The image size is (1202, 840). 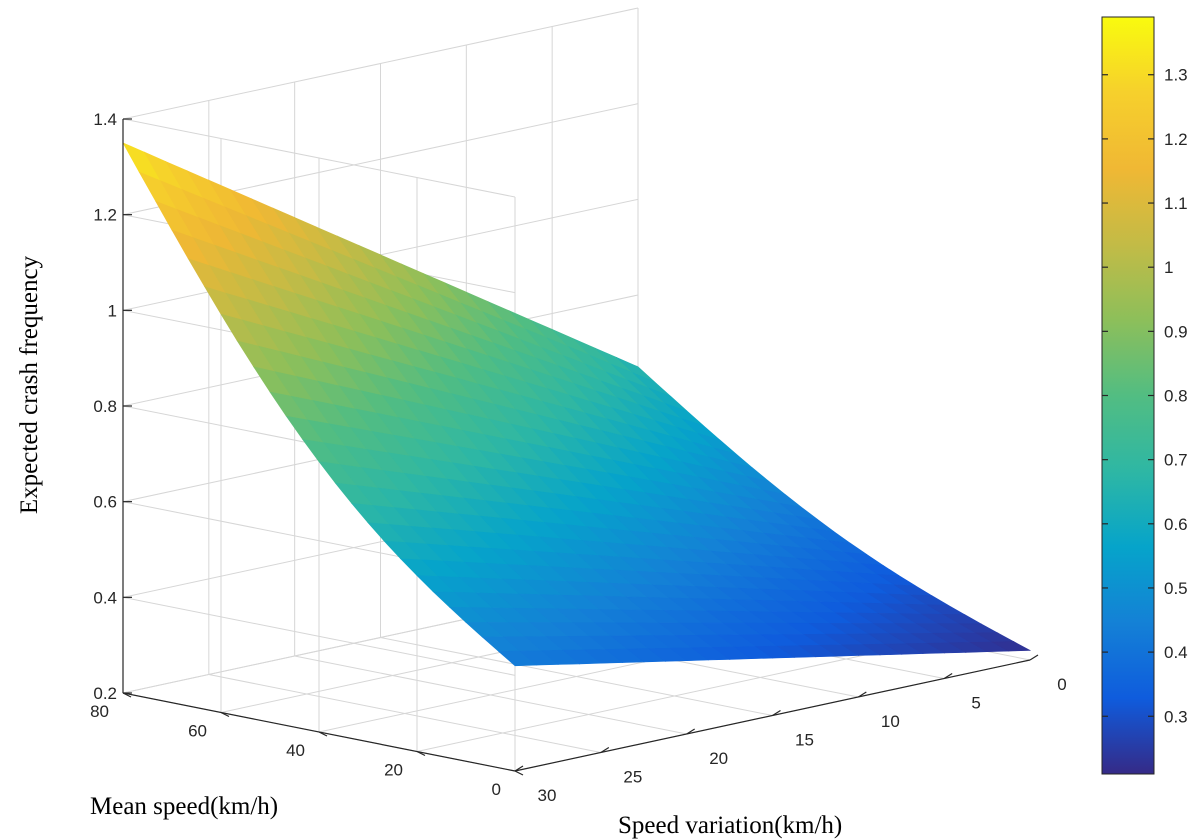 What do you see at coordinates (105, 597) in the screenshot?
I see `z-tick-label: 0.4` at bounding box center [105, 597].